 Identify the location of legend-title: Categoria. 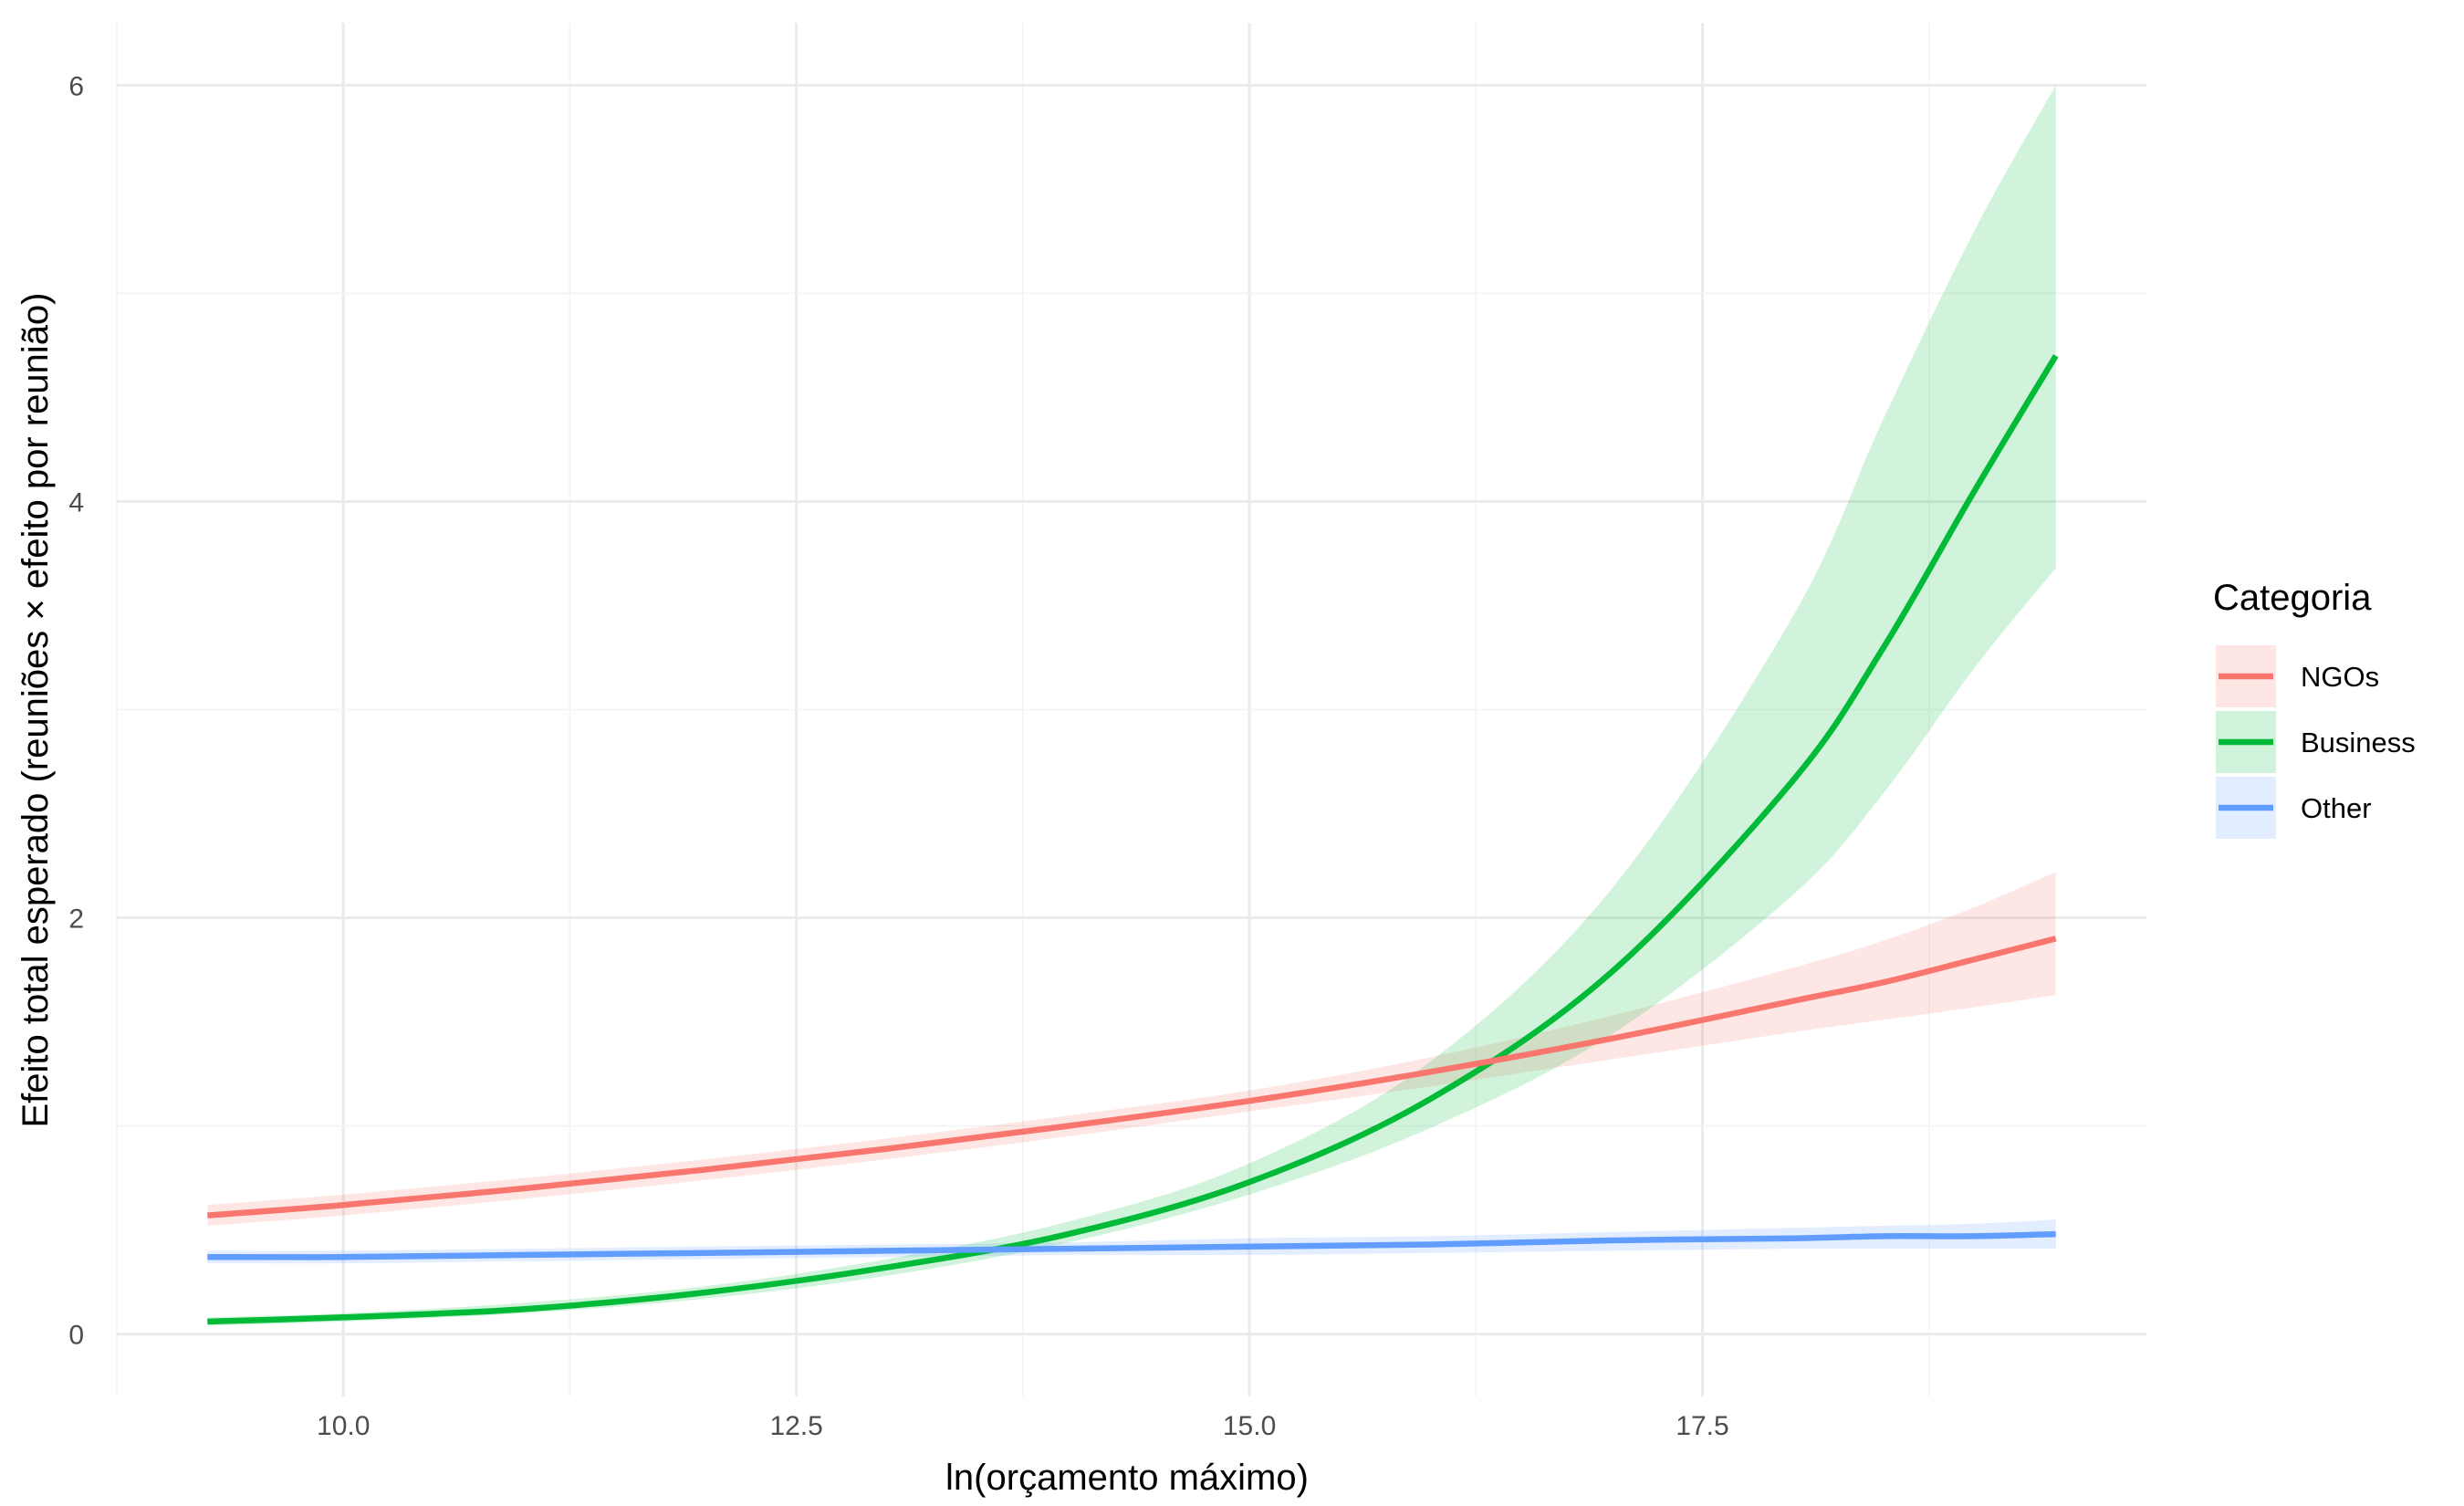
(2292, 598).